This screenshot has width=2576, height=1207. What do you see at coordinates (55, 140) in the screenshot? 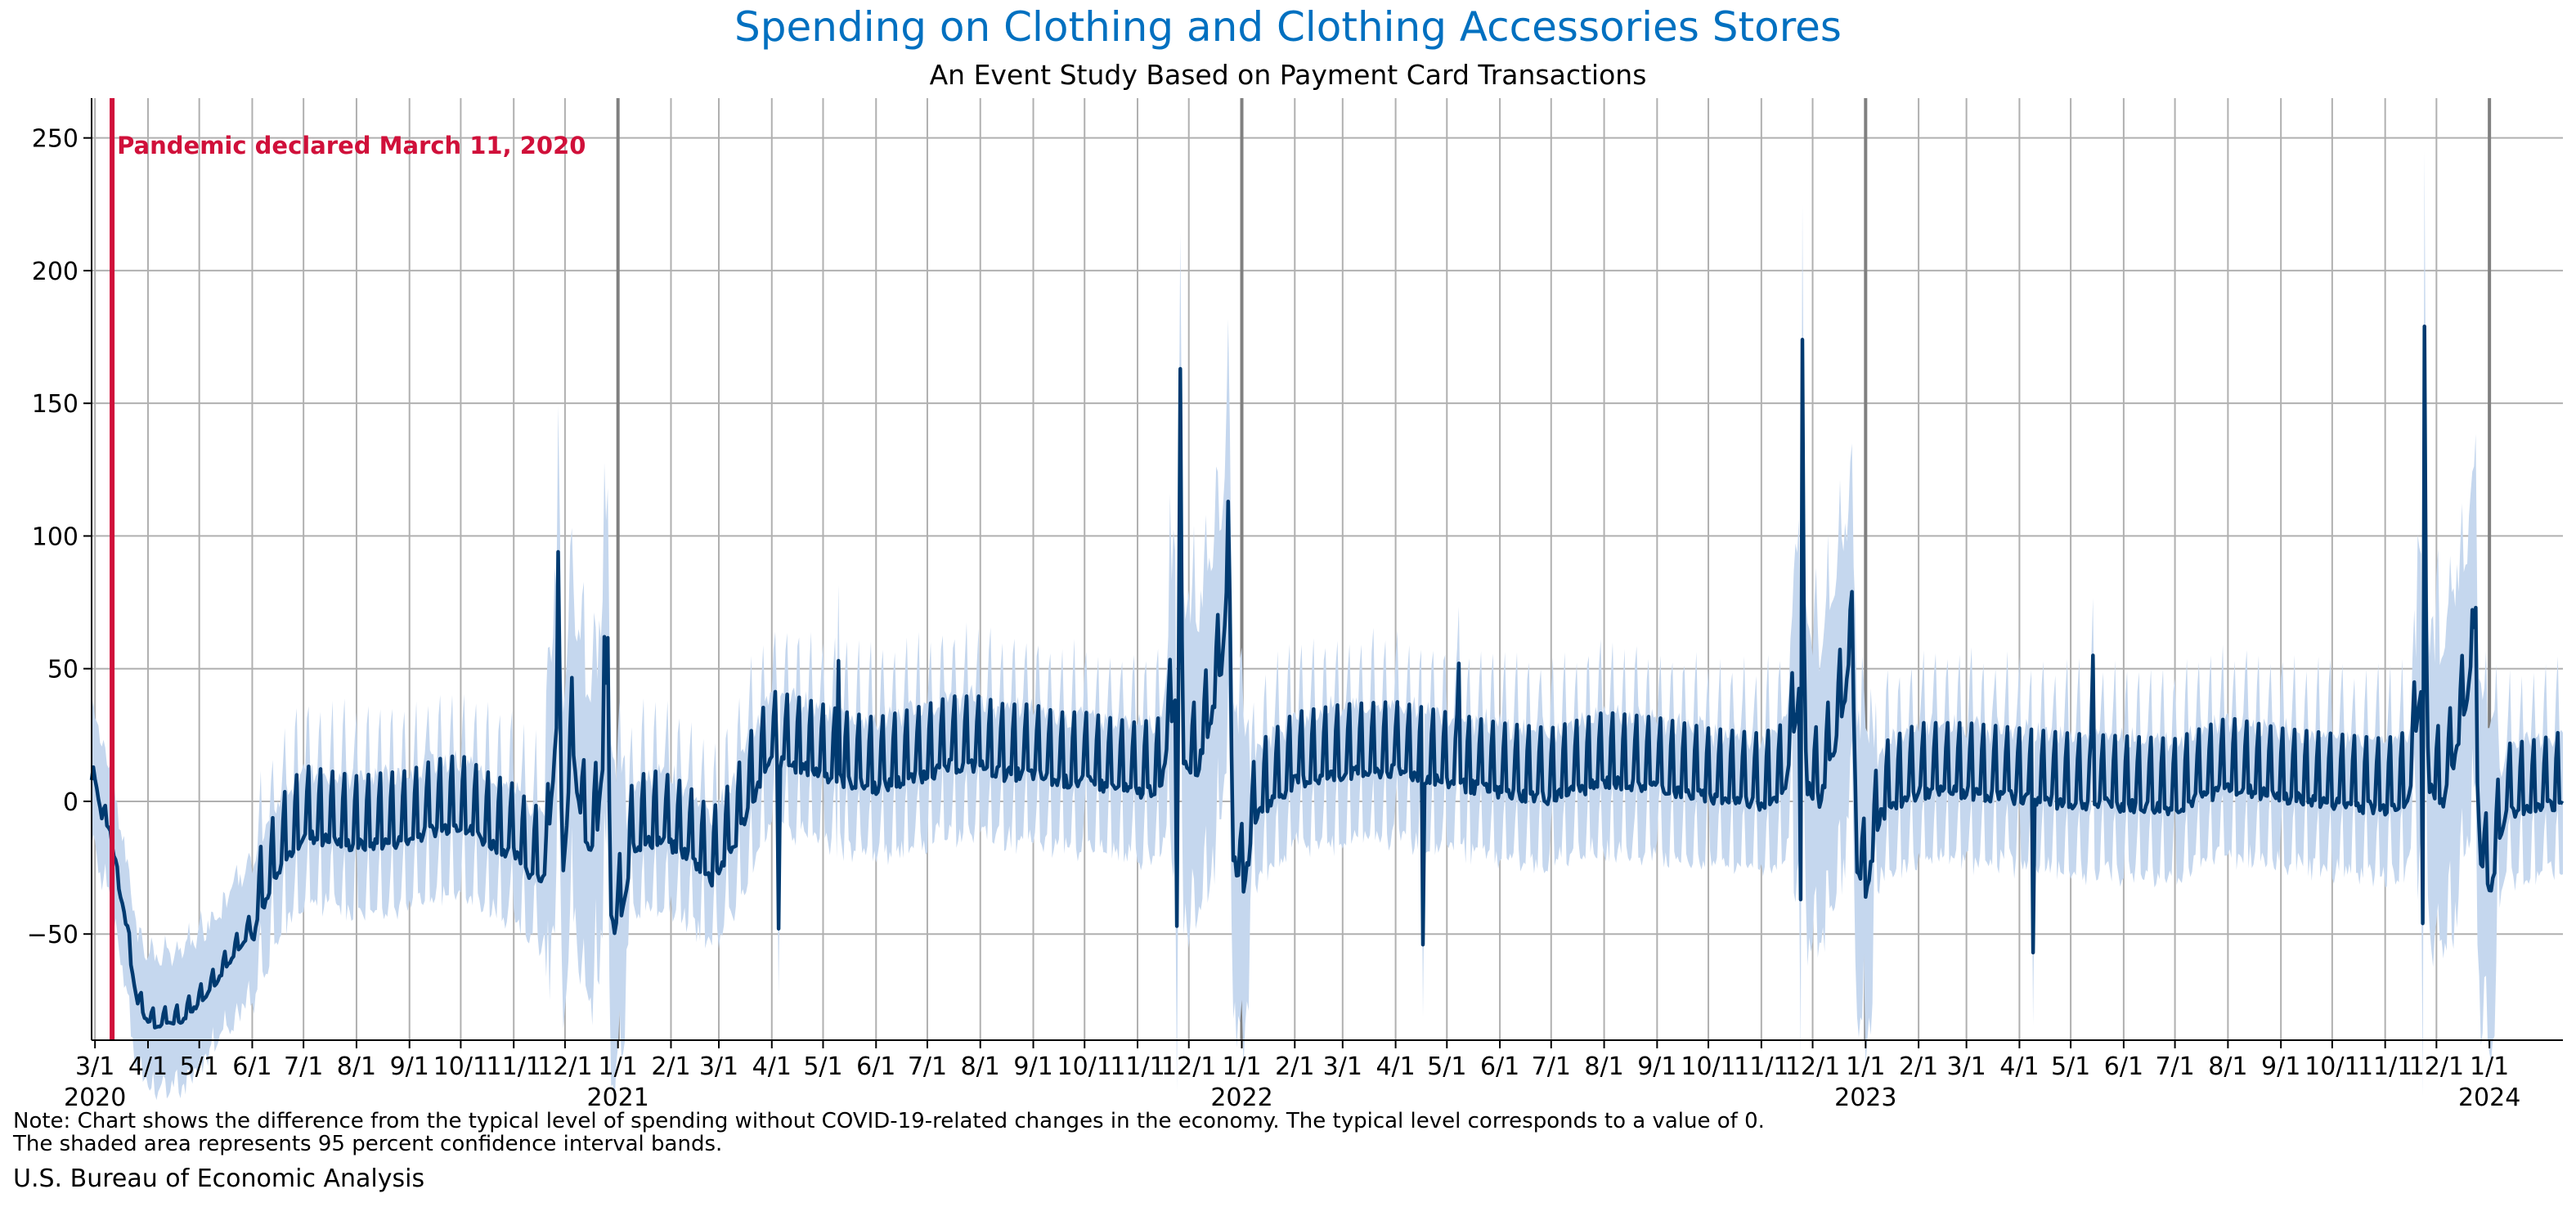
I see `y-tick-label: 250` at bounding box center [55, 140].